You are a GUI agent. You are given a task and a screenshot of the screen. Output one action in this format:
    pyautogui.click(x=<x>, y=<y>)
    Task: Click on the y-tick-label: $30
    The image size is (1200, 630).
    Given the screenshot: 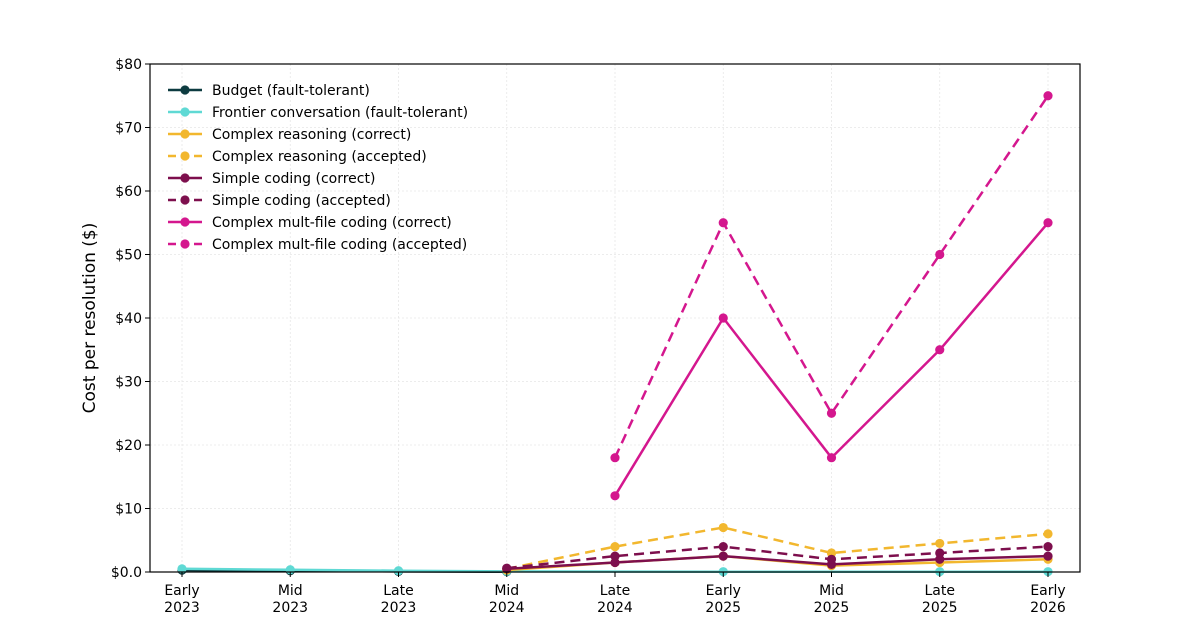 What is the action you would take?
    pyautogui.click(x=128, y=383)
    